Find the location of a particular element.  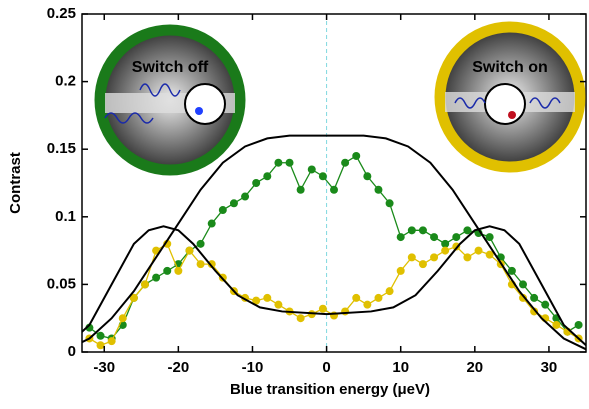

x-tick-label: 20 is located at coordinates (474, 367).